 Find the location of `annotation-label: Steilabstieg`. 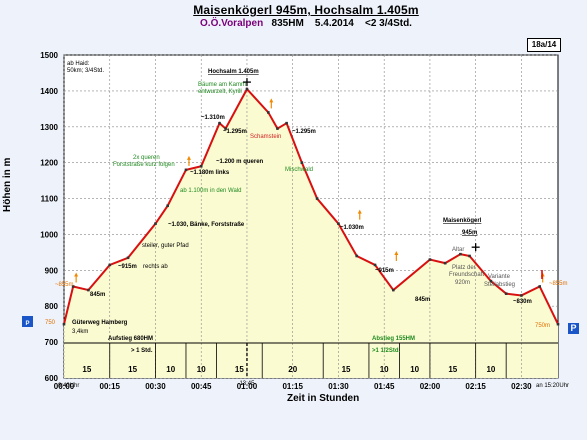

annotation-label: Steilabstieg is located at coordinates (499, 285).